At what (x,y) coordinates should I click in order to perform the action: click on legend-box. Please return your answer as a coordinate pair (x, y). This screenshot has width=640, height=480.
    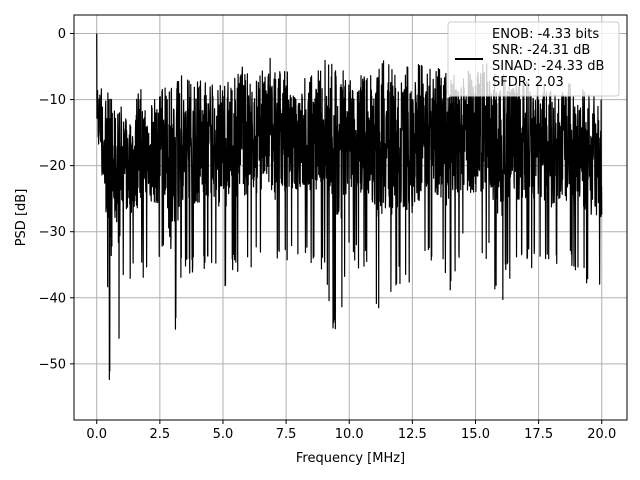
    Looking at the image, I should click on (533, 59).